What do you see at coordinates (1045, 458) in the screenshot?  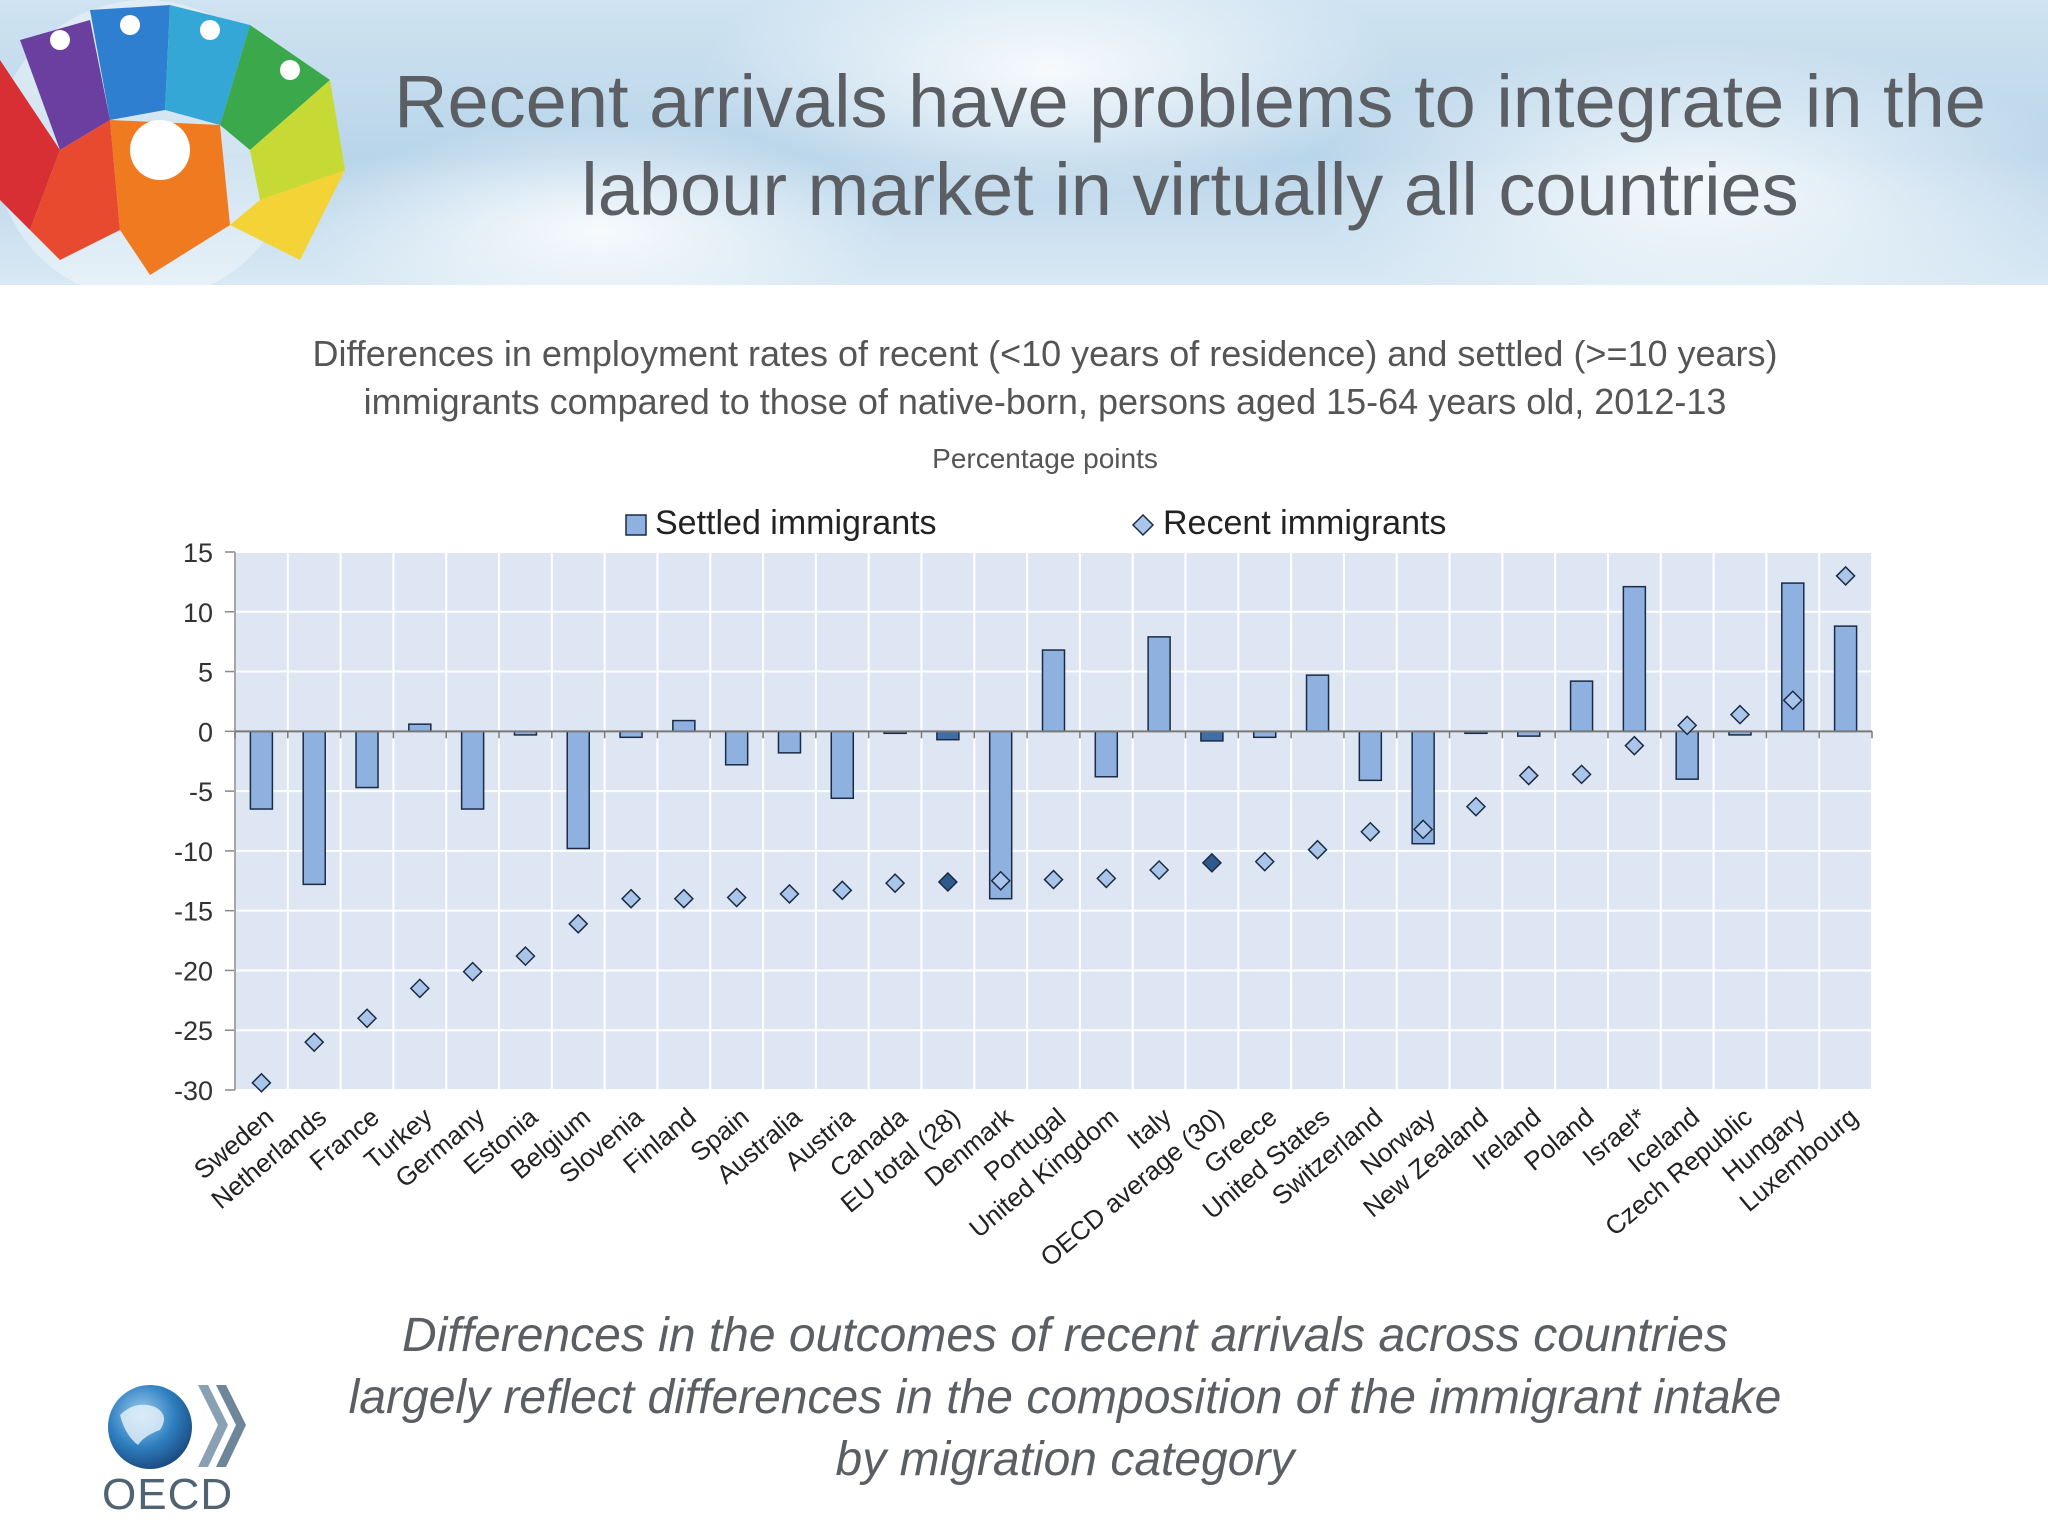 I see `chart-unit-label: Percentage points` at bounding box center [1045, 458].